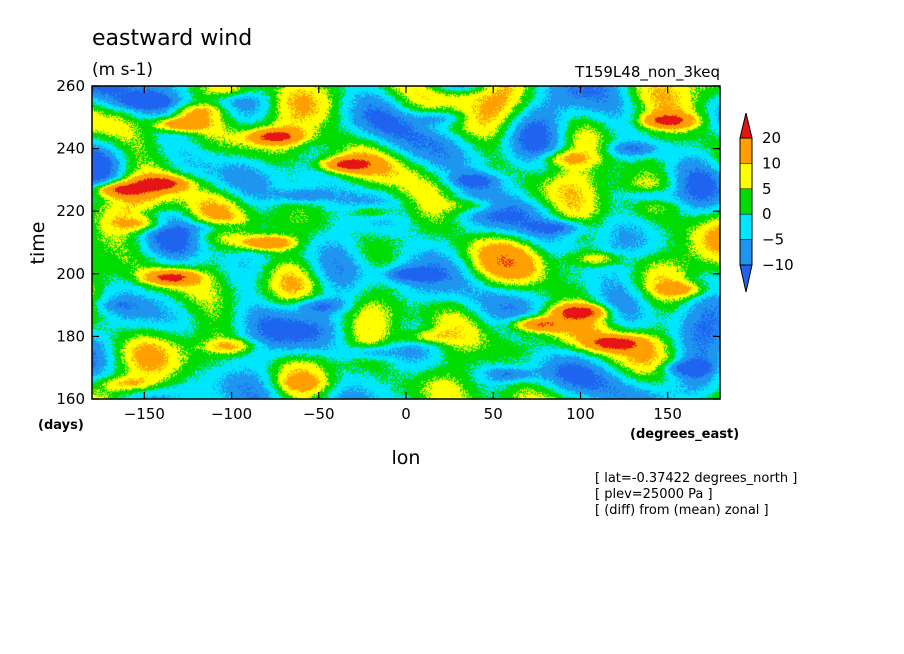  Describe the element at coordinates (70, 274) in the screenshot. I see `y-tick-label: 200` at that location.